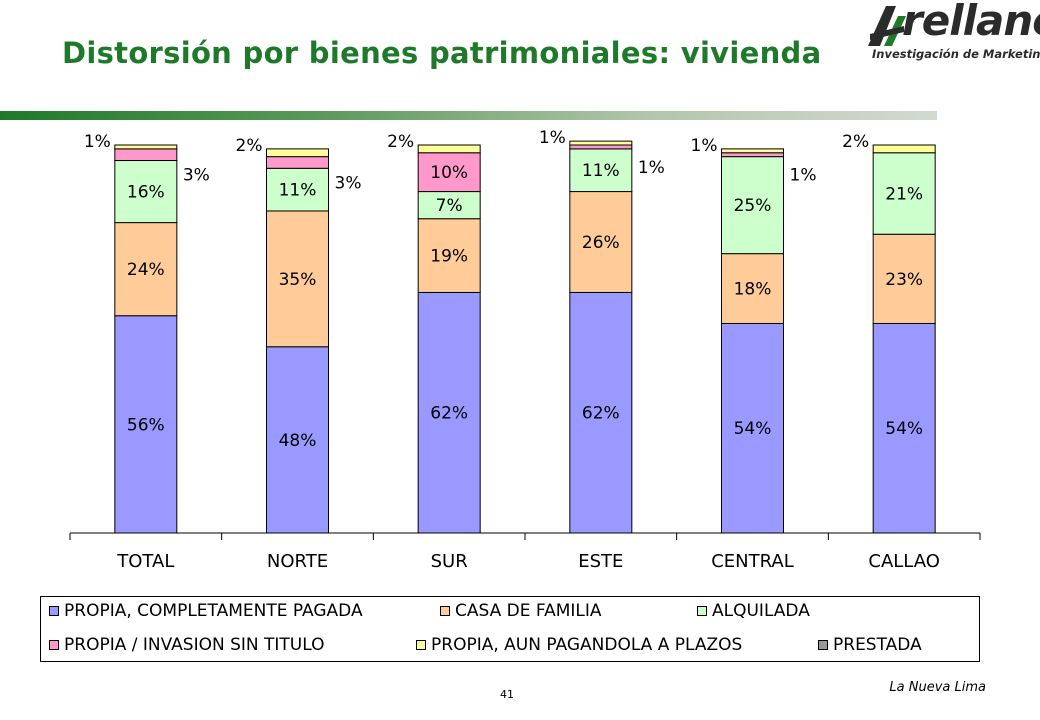 The image size is (1040, 720). I want to click on data-label: 21%, so click(904, 195).